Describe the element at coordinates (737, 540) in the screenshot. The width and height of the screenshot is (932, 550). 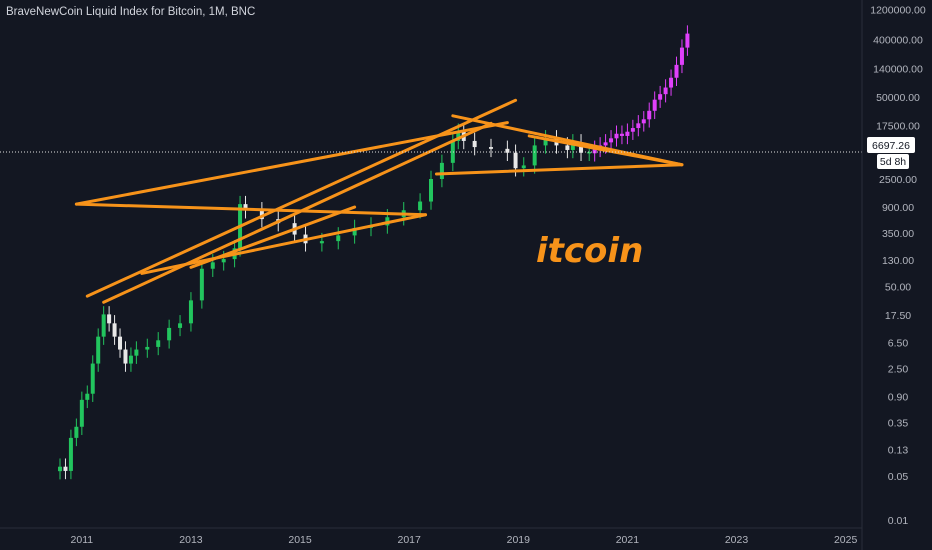
I see `x-tick-label: 2023` at that location.